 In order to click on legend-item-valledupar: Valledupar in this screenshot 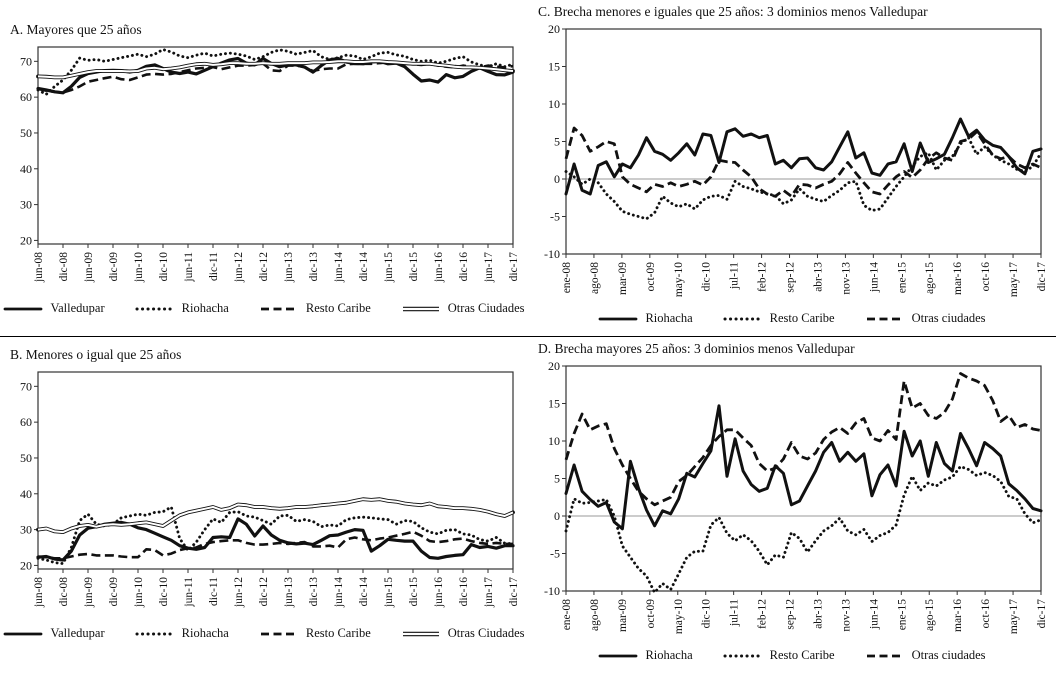, I will do `click(54, 633)`.